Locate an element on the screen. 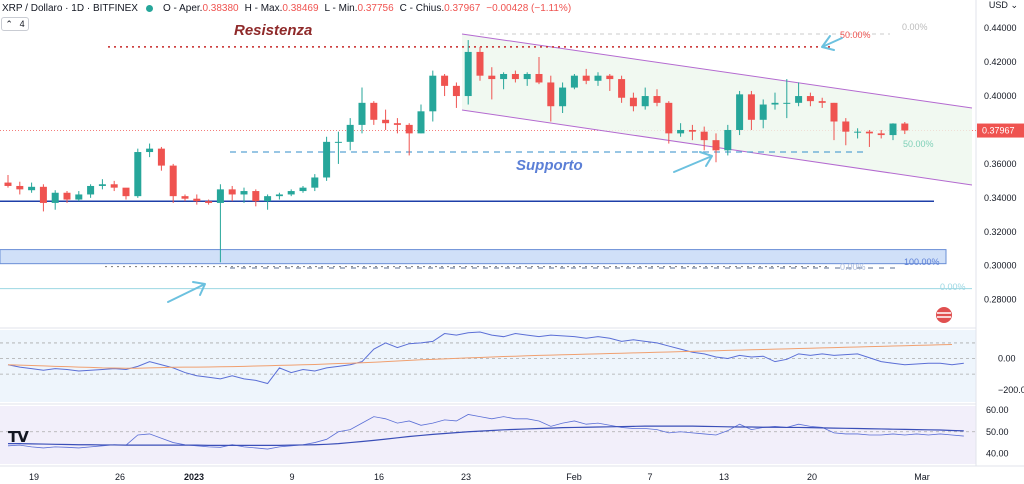 Image resolution: width=1024 pixels, height=484 pixels. oscillator-background is located at coordinates (488, 366).